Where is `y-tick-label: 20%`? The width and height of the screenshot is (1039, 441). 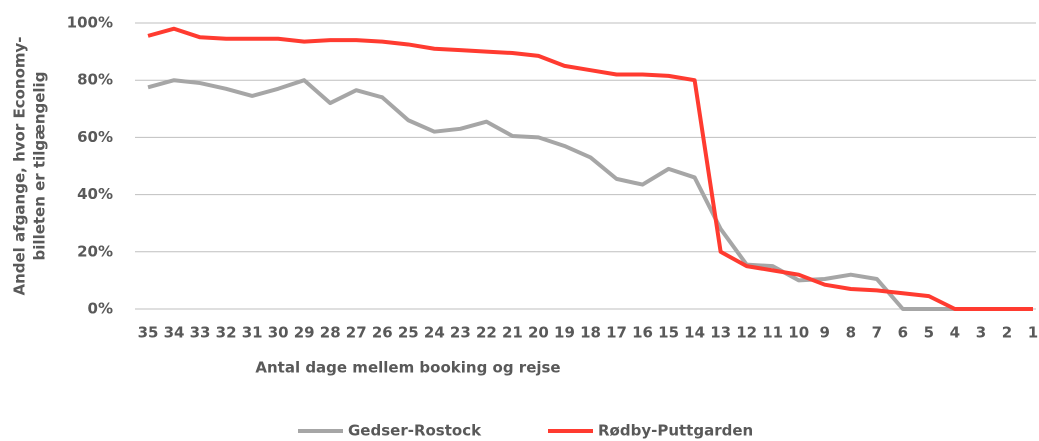 y-tick-label: 20% is located at coordinates (95, 251).